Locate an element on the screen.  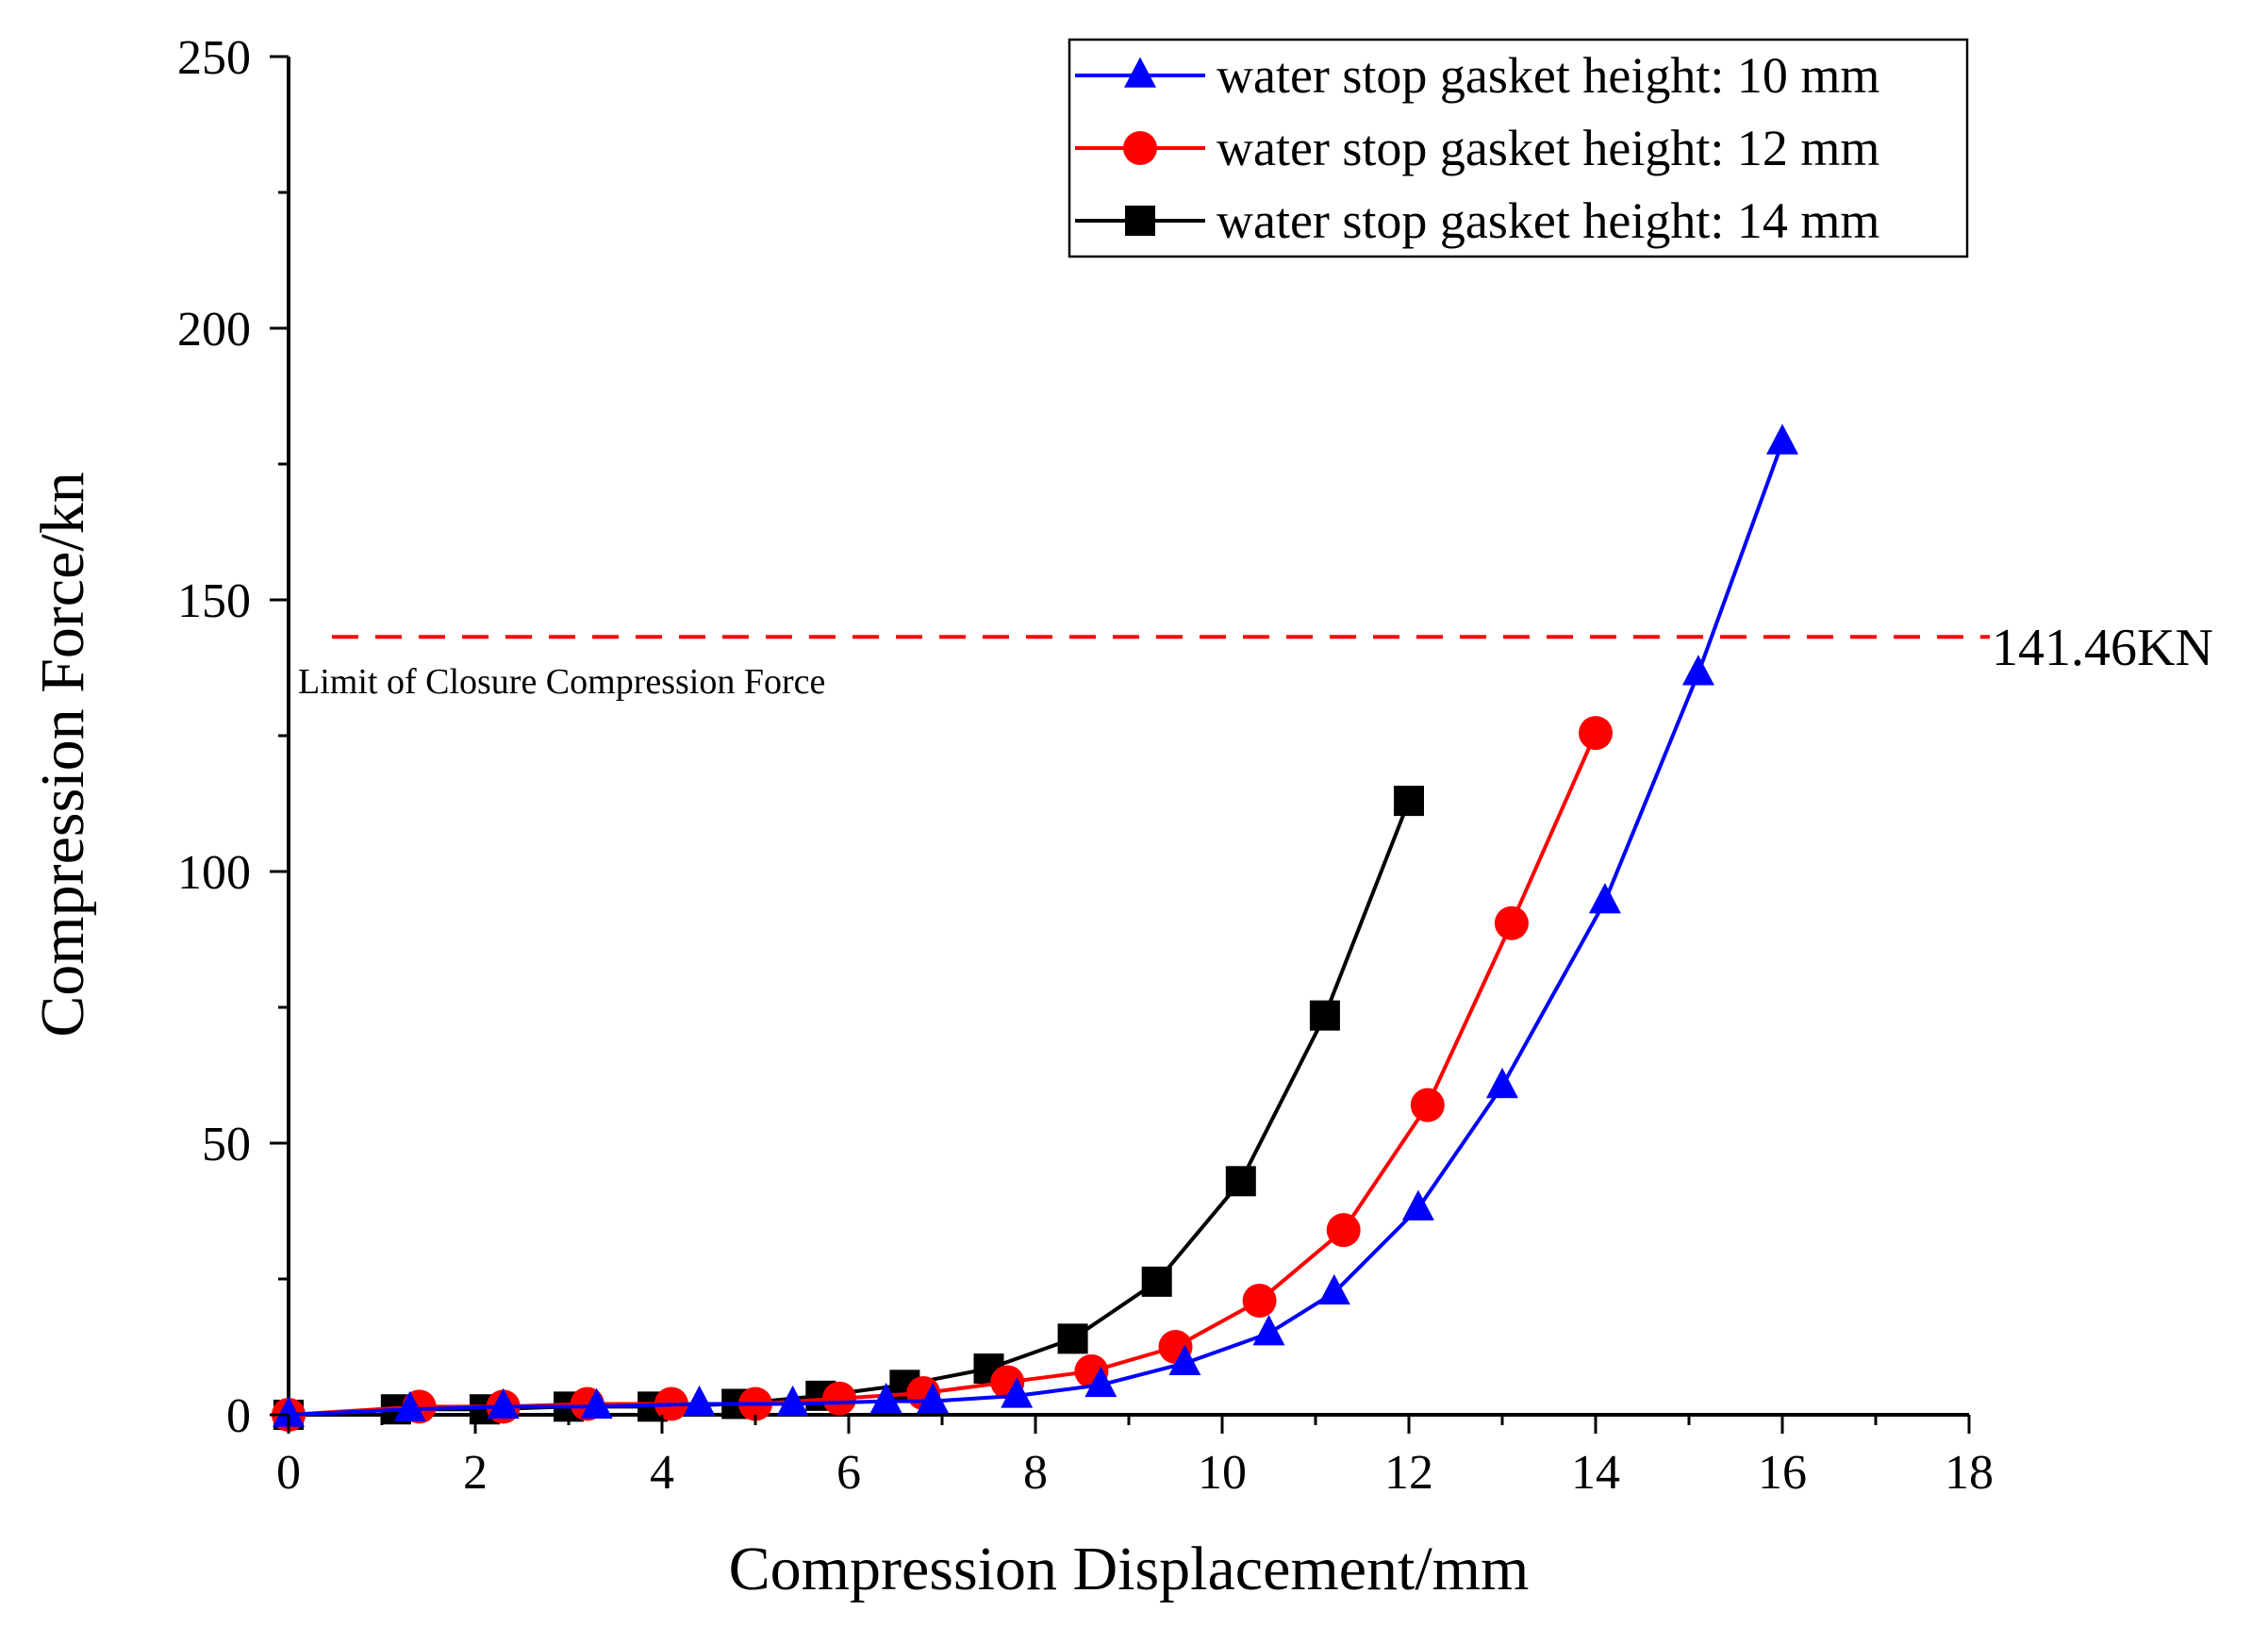
legend-entry: water stop gasket height: 12 mm is located at coordinates (1477, 148).